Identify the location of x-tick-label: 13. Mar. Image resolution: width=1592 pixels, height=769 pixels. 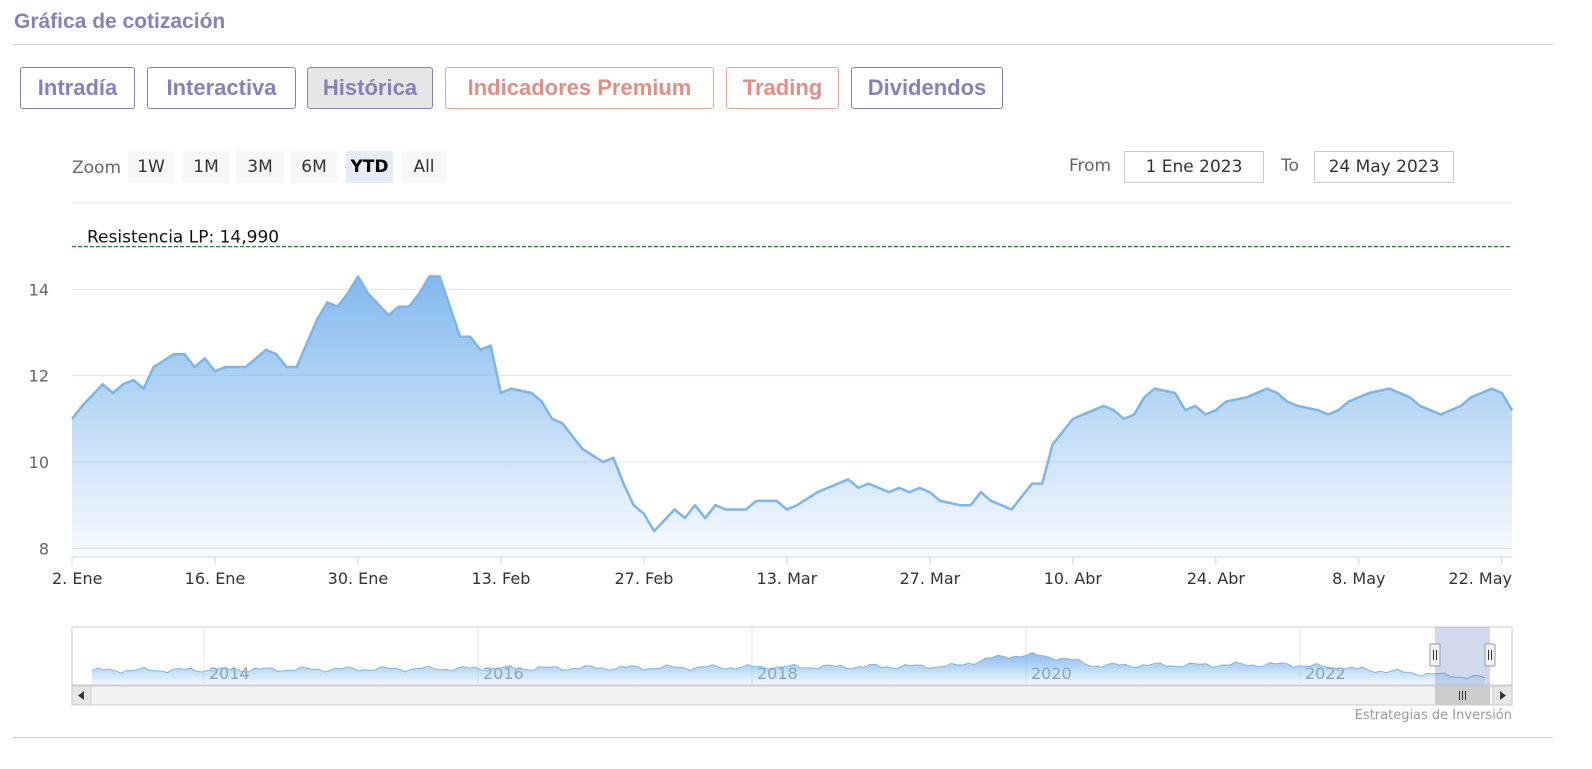
(787, 578).